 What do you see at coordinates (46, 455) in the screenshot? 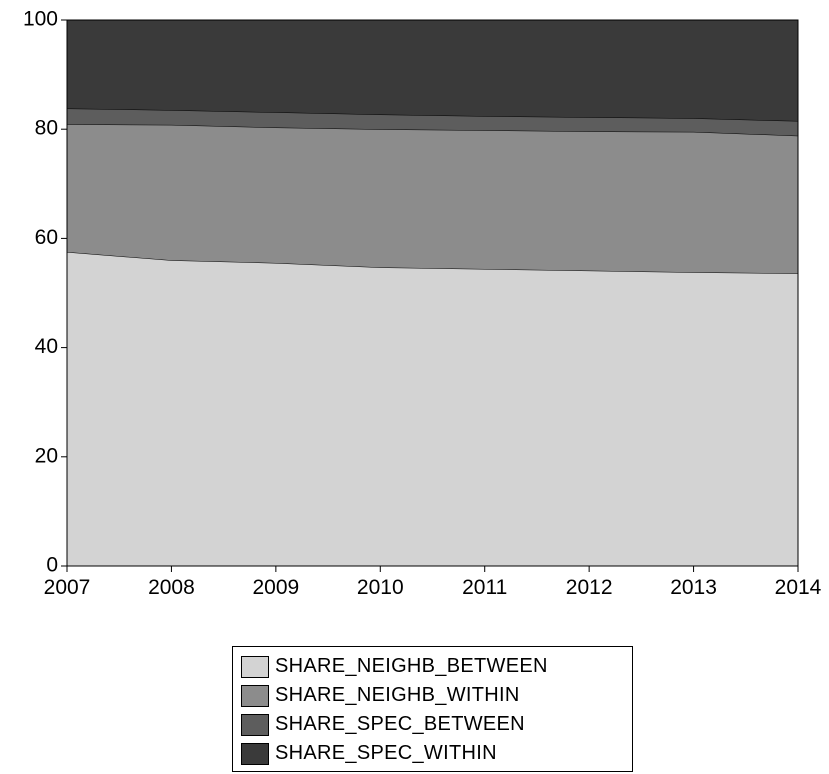
I see `y-tick-label: 20` at bounding box center [46, 455].